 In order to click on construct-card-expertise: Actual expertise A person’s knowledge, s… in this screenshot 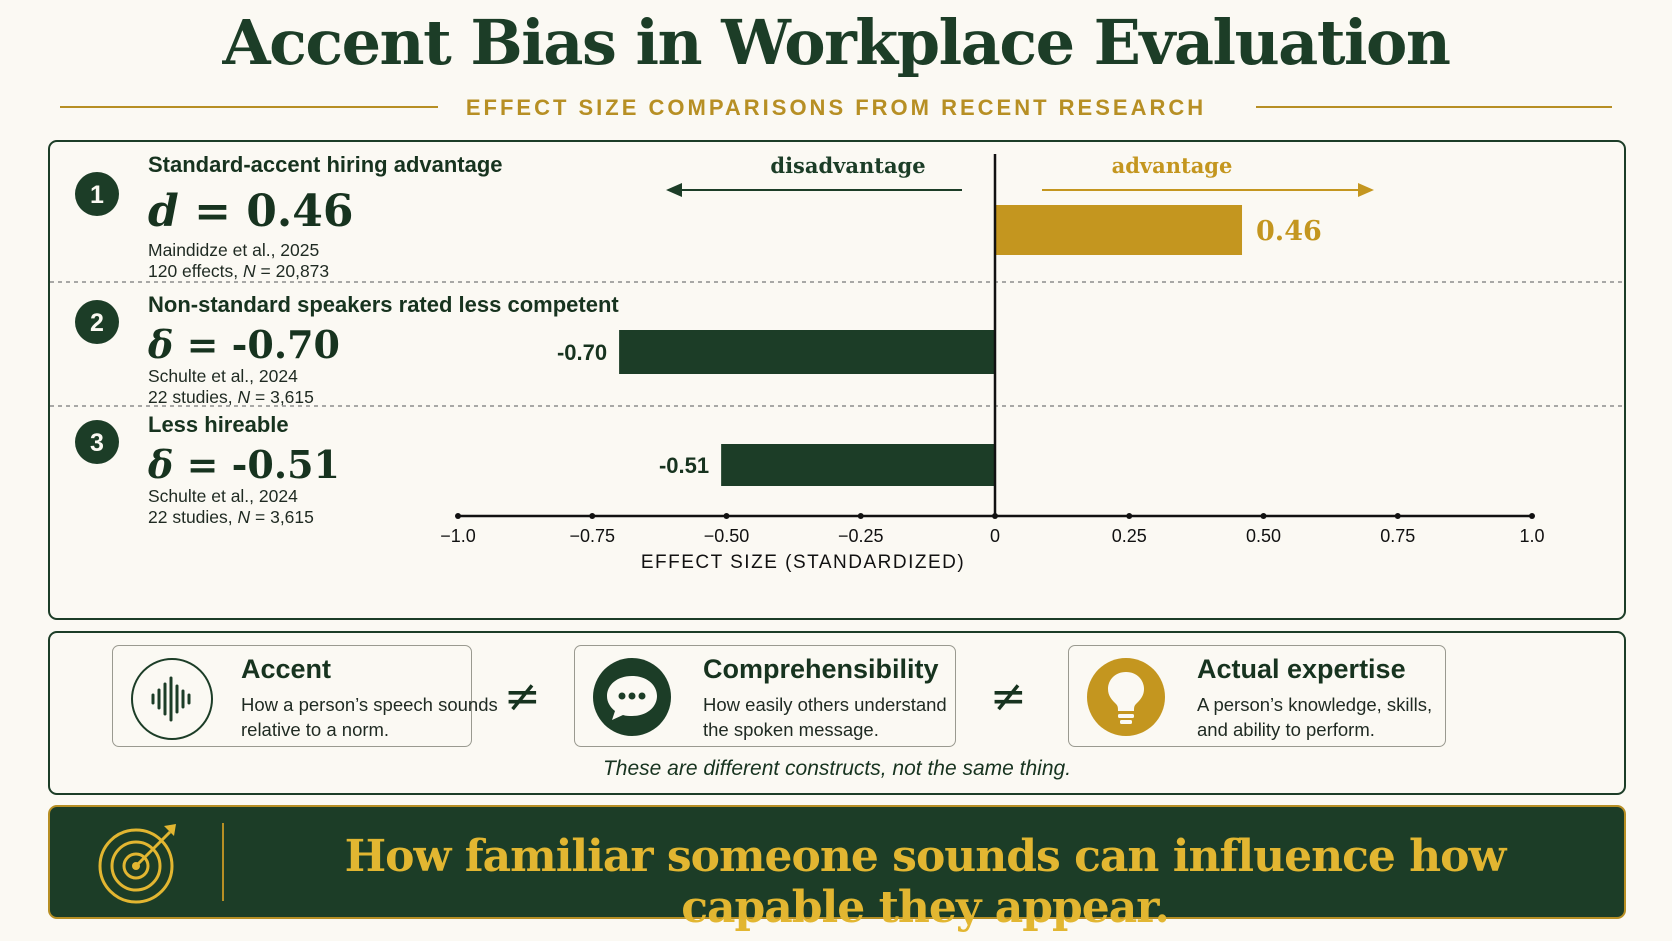, I will do `click(1257, 696)`.